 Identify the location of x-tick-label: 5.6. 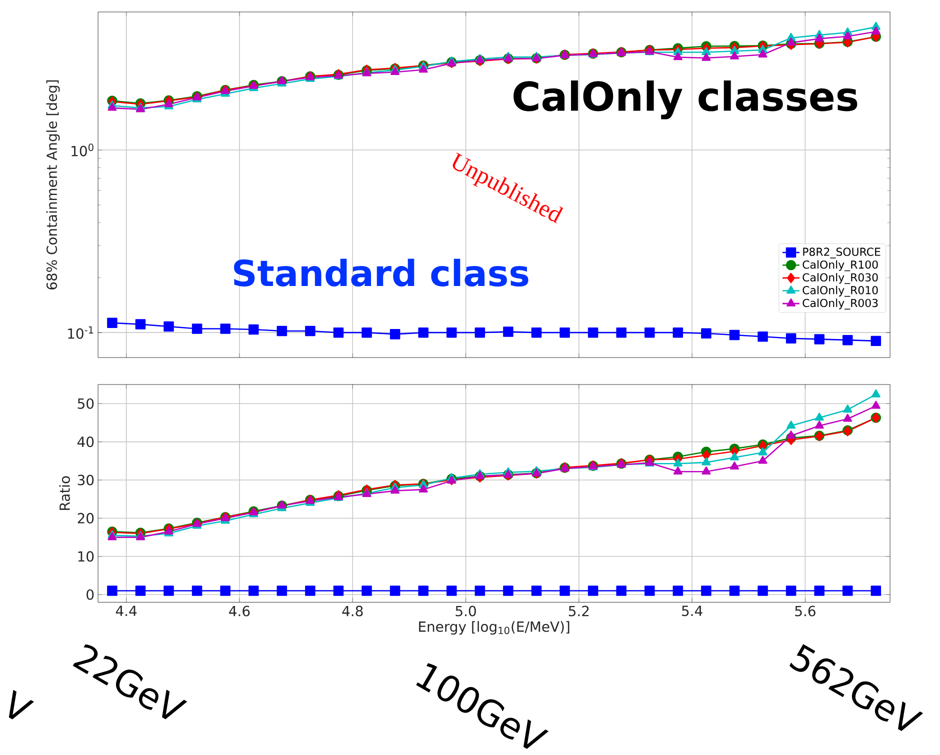
(805, 611).